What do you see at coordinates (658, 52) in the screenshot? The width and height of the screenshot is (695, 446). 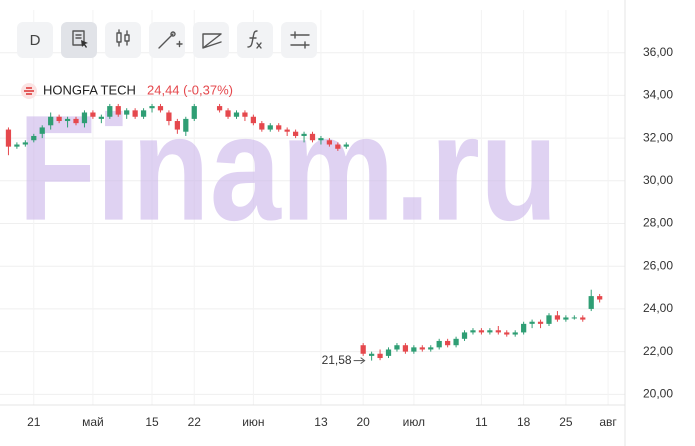 I see `y-tick-label: 36,00` at bounding box center [658, 52].